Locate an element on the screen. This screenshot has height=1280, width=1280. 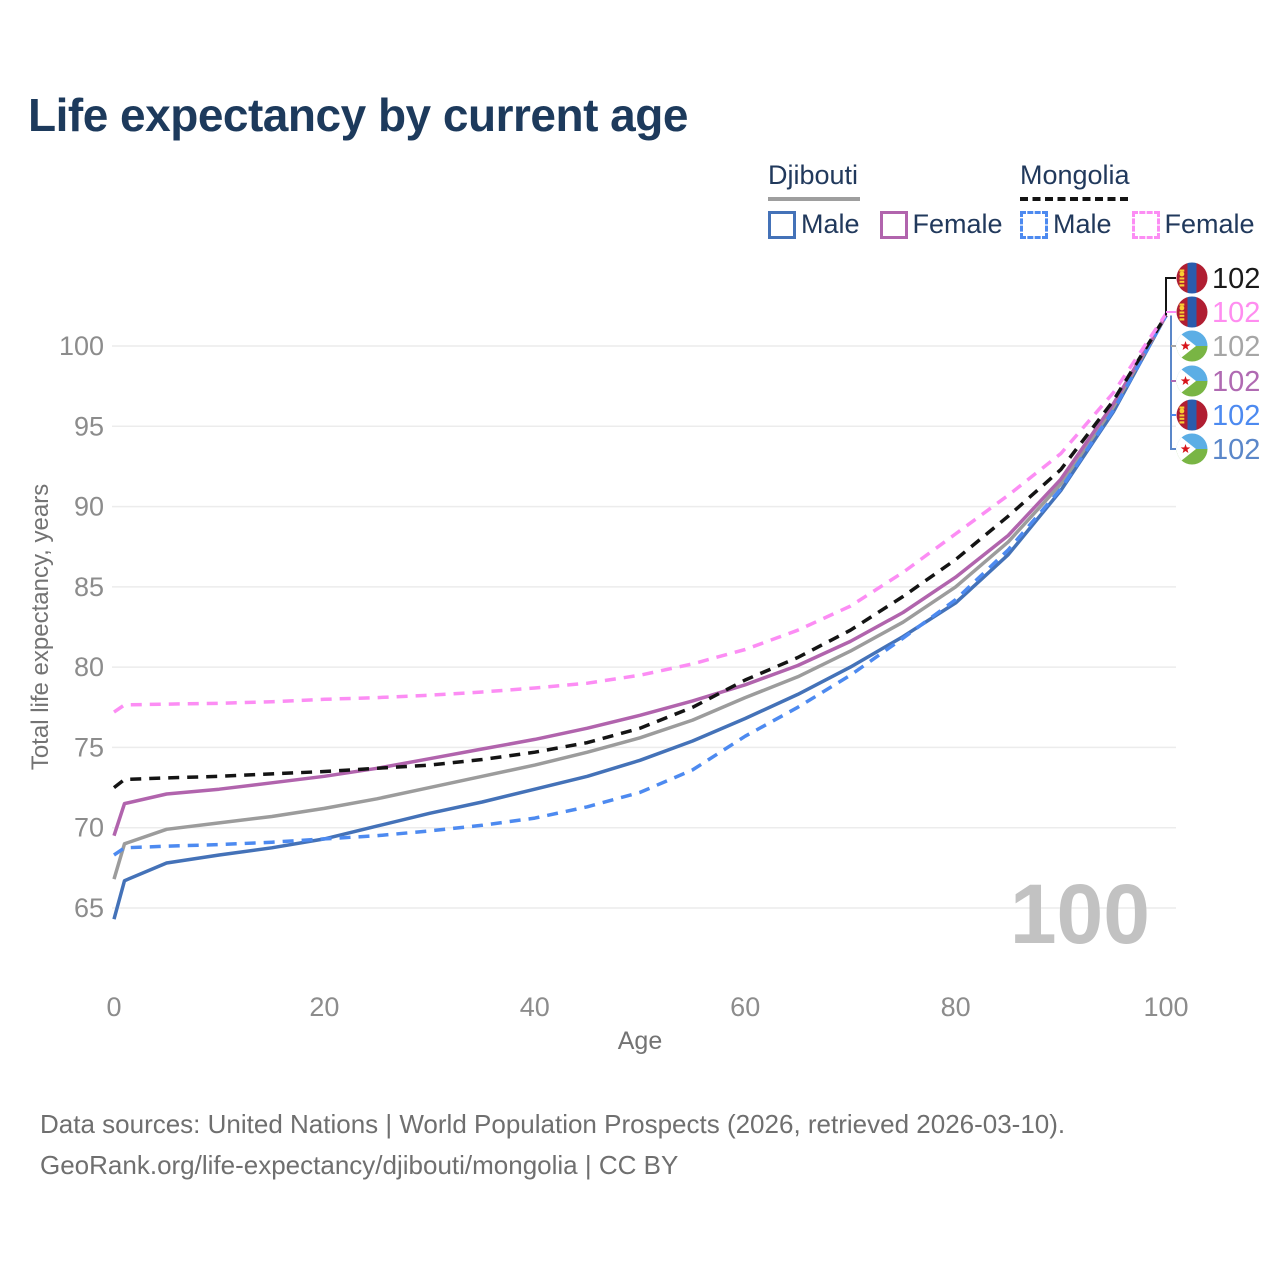
djibouti-male-swatch is located at coordinates (782, 224).